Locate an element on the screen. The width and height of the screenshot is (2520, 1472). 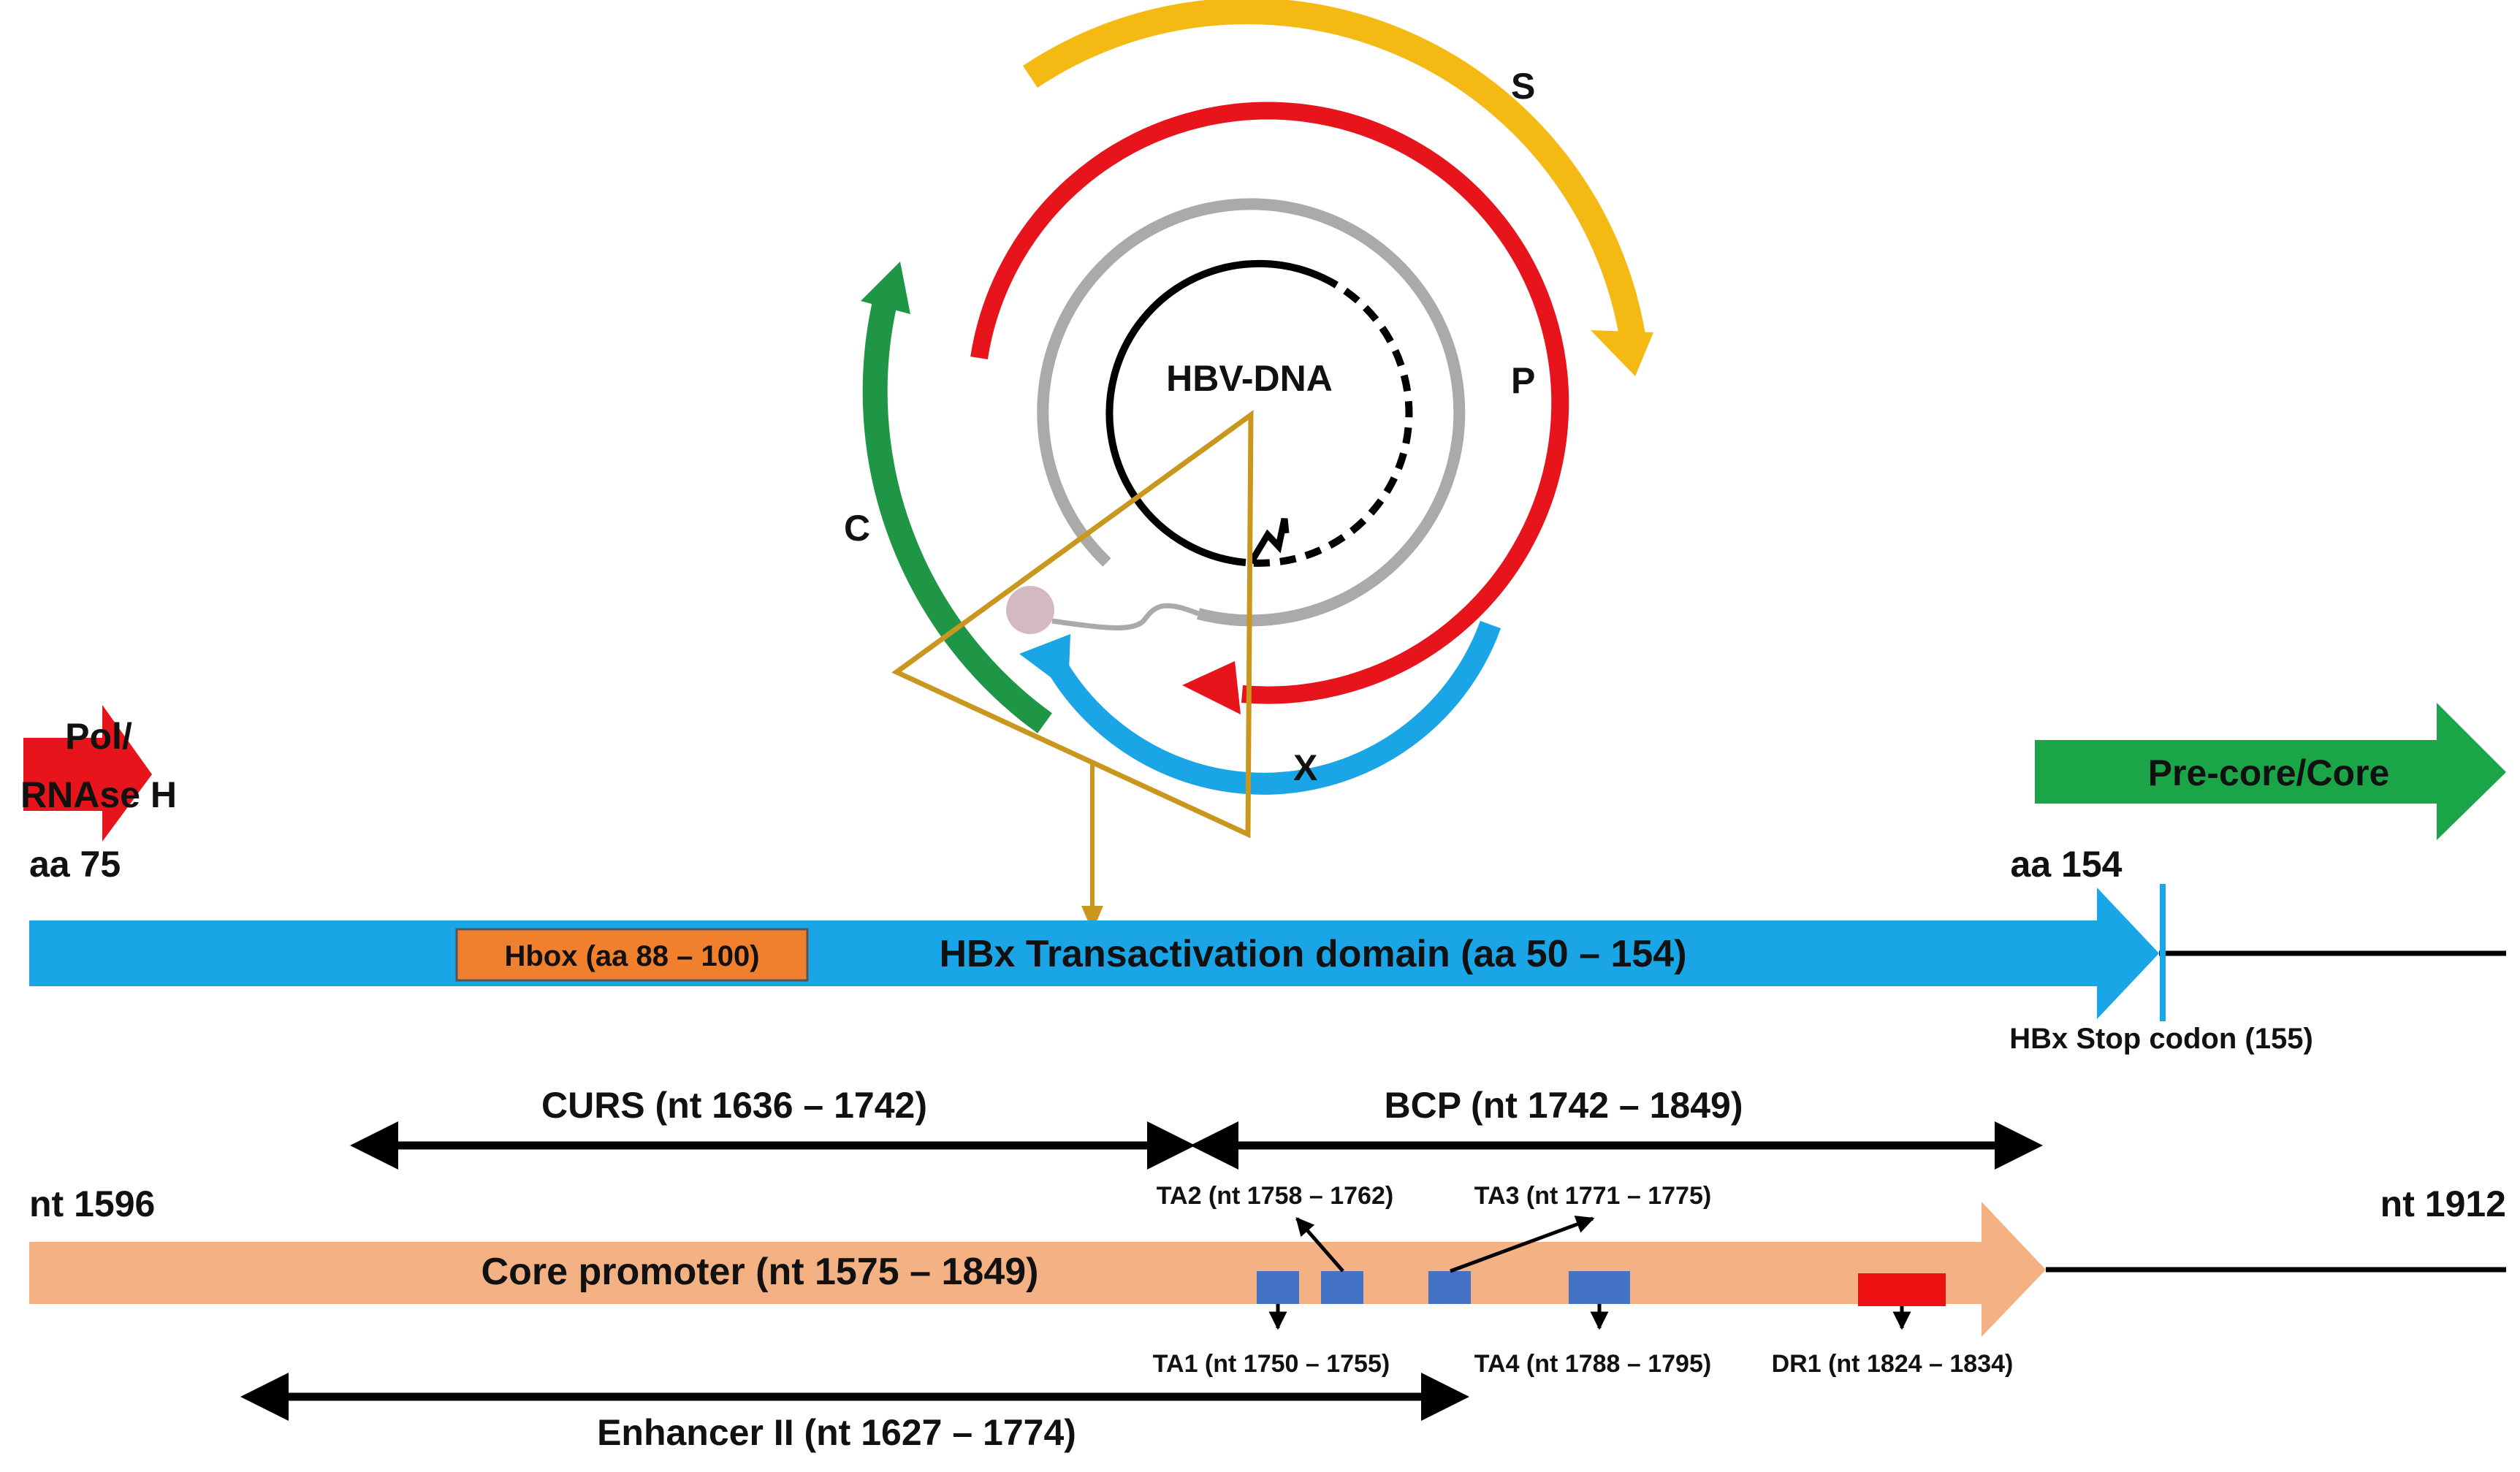
zoom-triangle is located at coordinates (1072, 624).